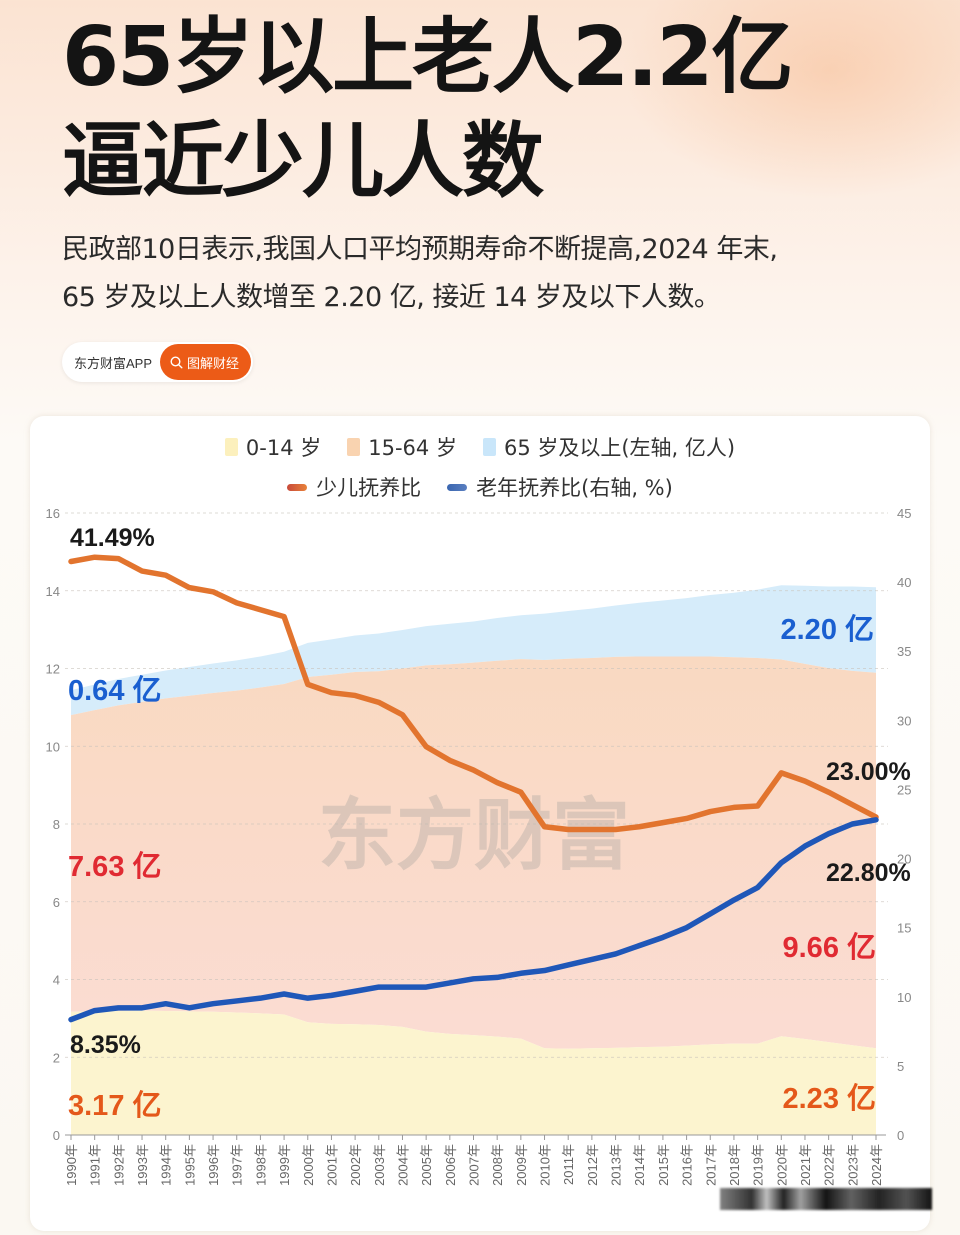  What do you see at coordinates (828, 629) in the screenshot?
I see `annotation-pop65-end: 2.20 亿` at bounding box center [828, 629].